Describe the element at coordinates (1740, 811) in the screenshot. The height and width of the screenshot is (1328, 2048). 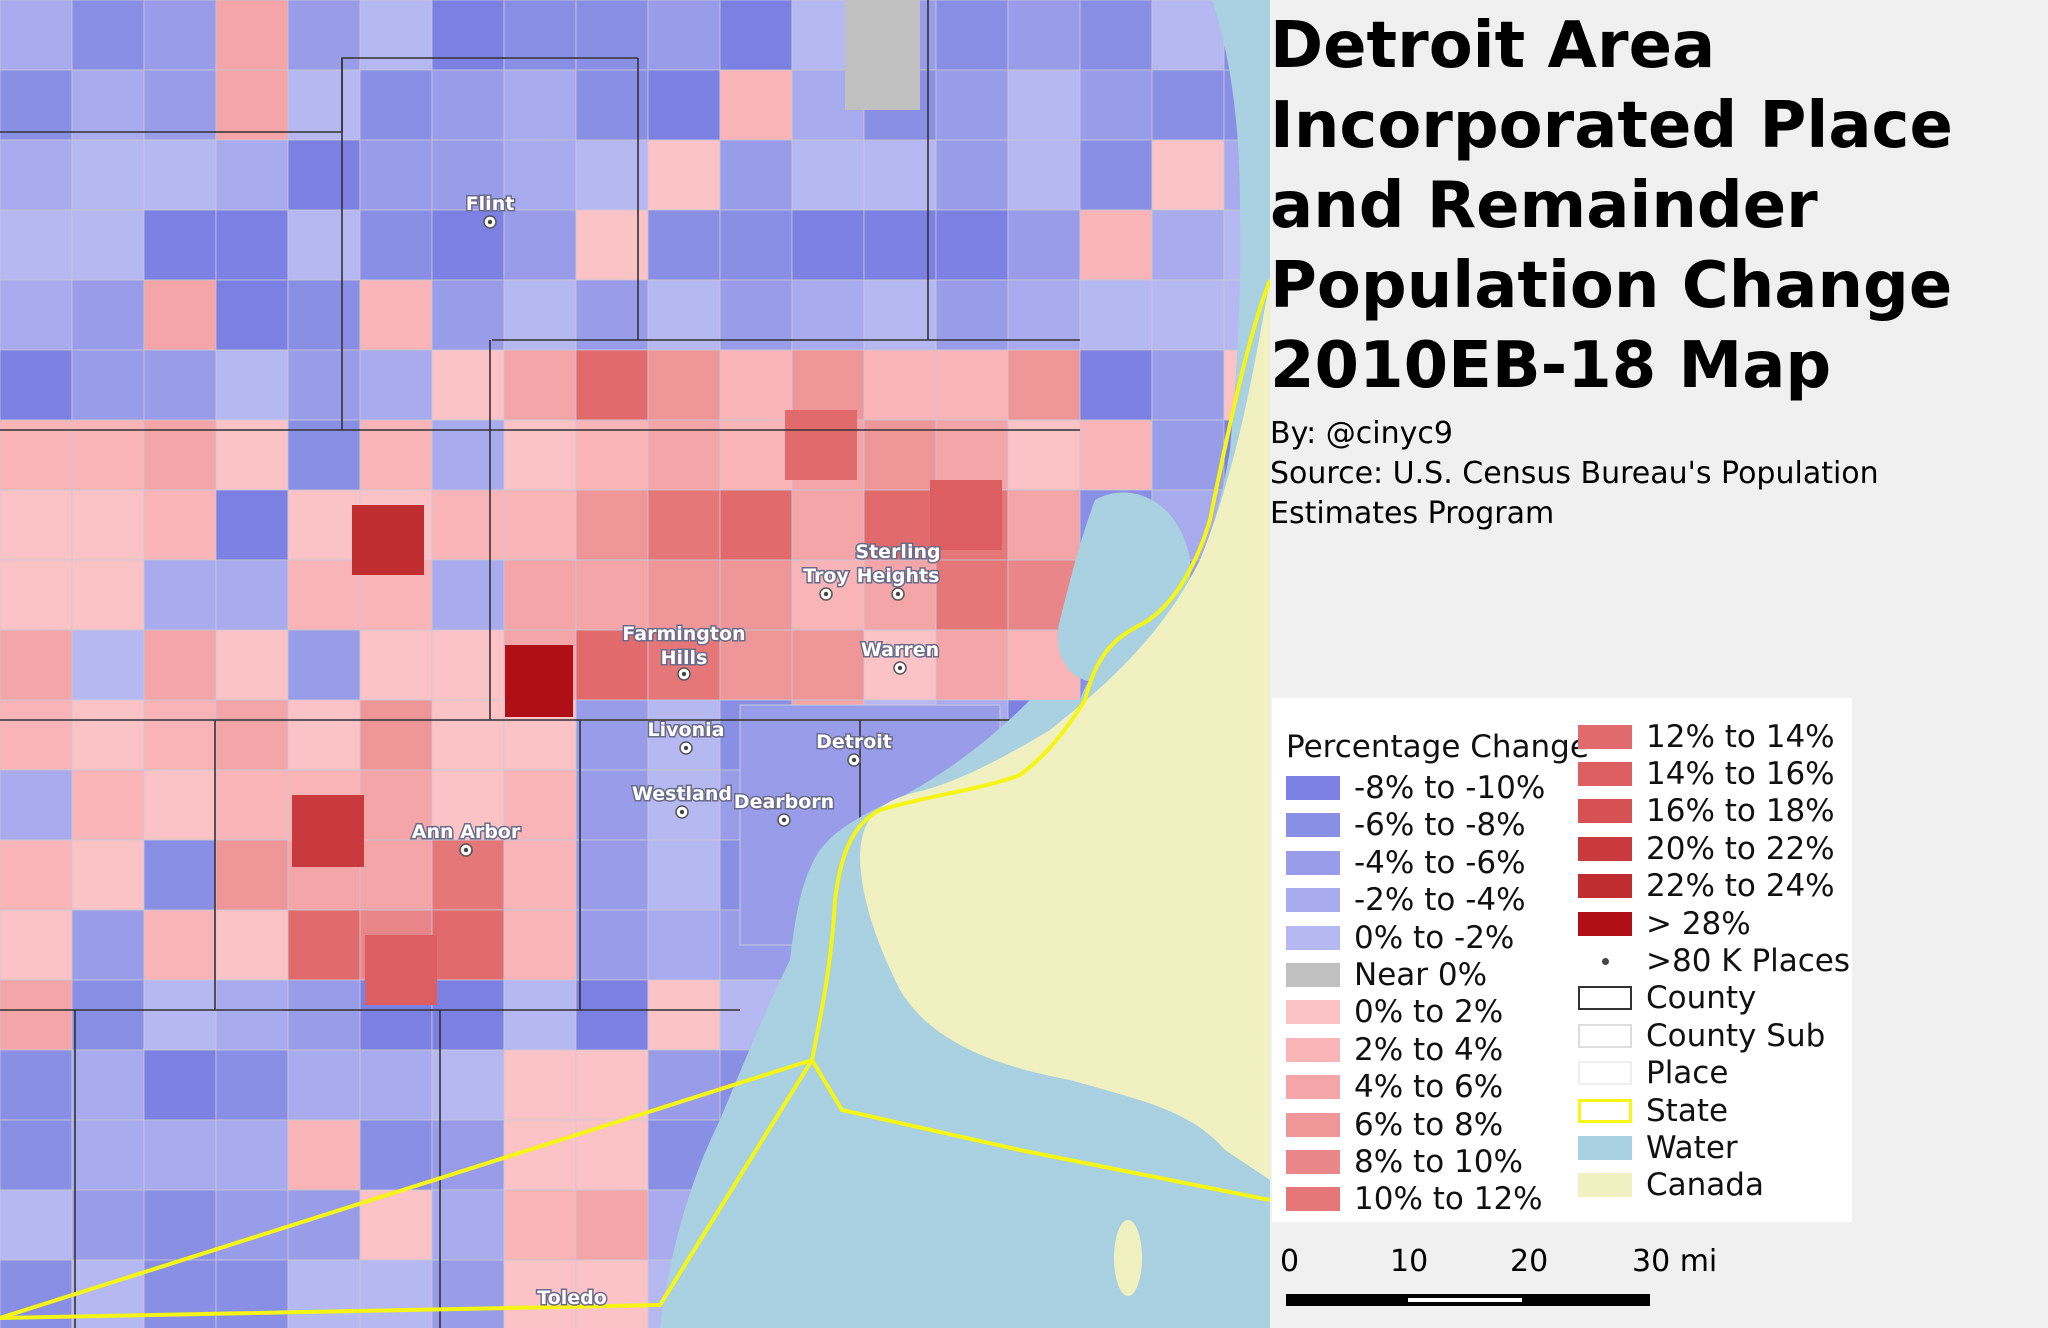
I see `legend-item-label: 16% to 18%` at that location.